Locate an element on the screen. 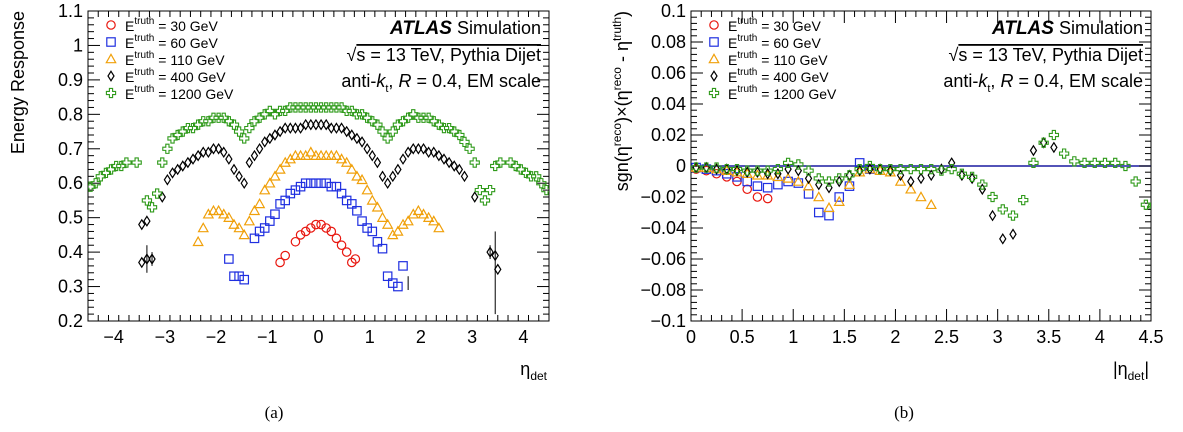  algorithm-label: anti-kt, R = 0.4, EM scale is located at coordinates (441, 83).